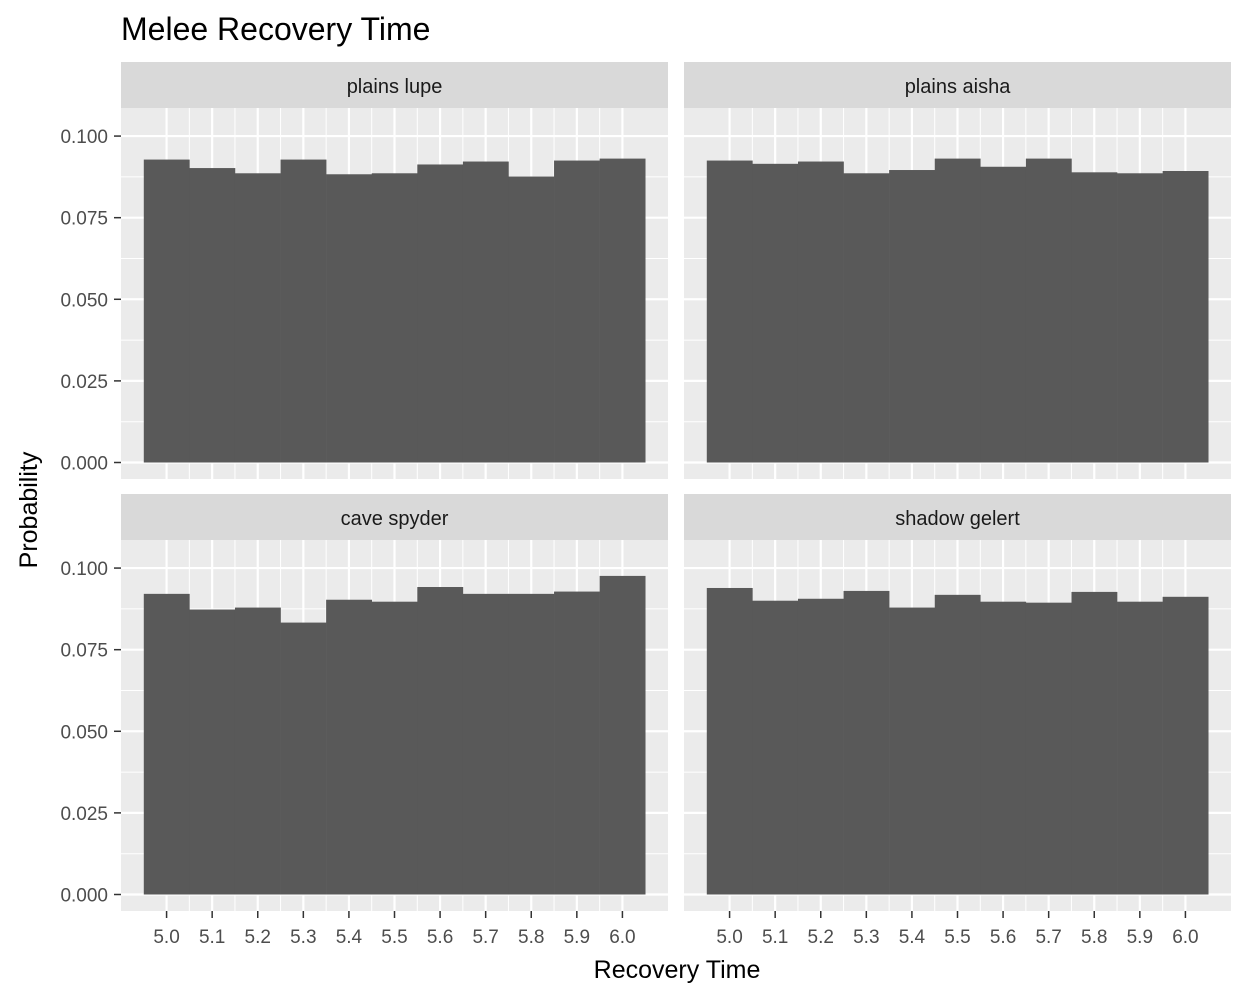  I want to click on facet-label: cave spyder, so click(395, 519).